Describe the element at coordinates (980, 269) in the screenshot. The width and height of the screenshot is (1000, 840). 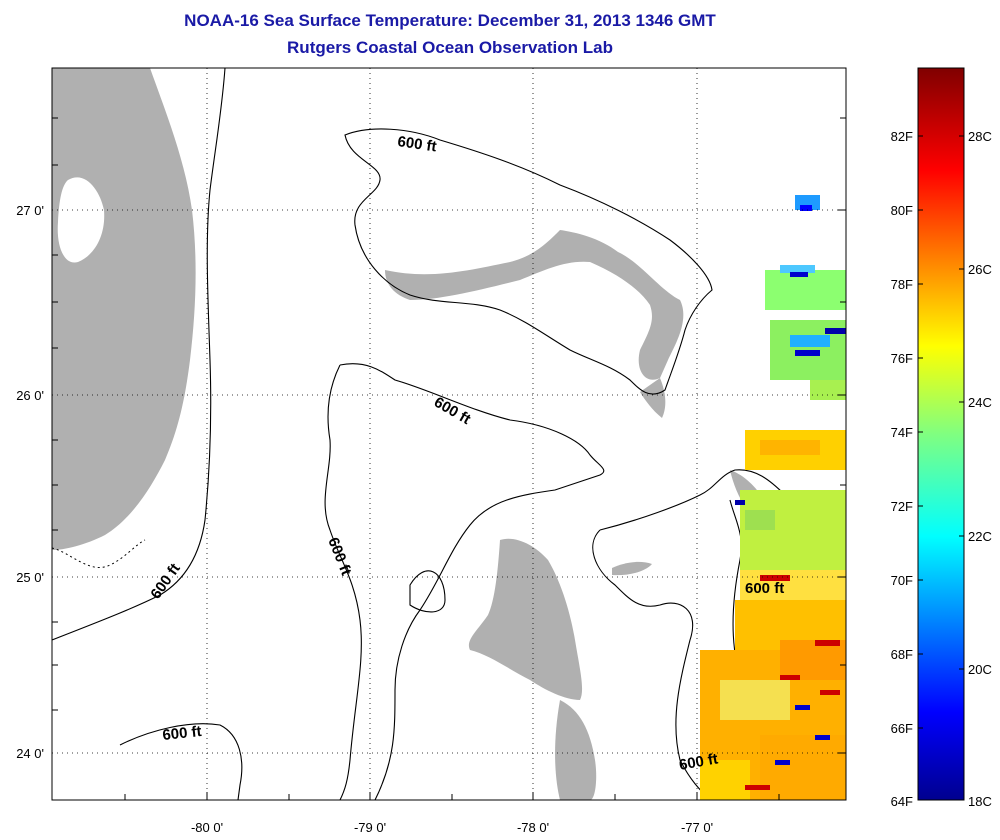
I see `celsius-label: 26C` at that location.